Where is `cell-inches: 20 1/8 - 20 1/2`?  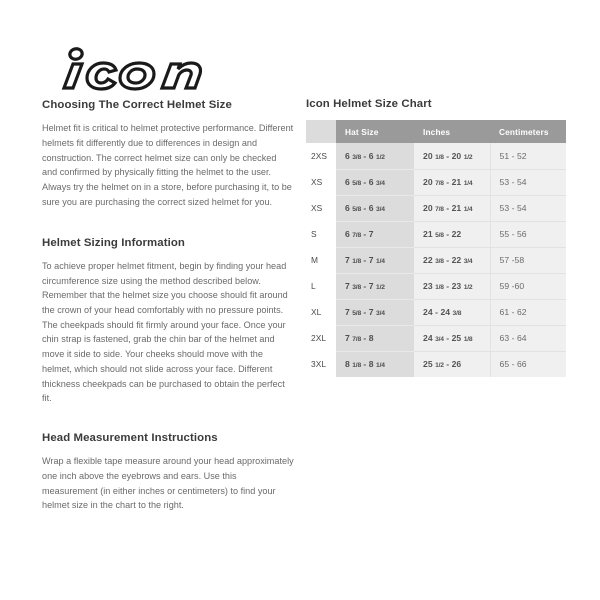
cell-inches: 20 1/8 - 20 1/2 is located at coordinates (452, 156).